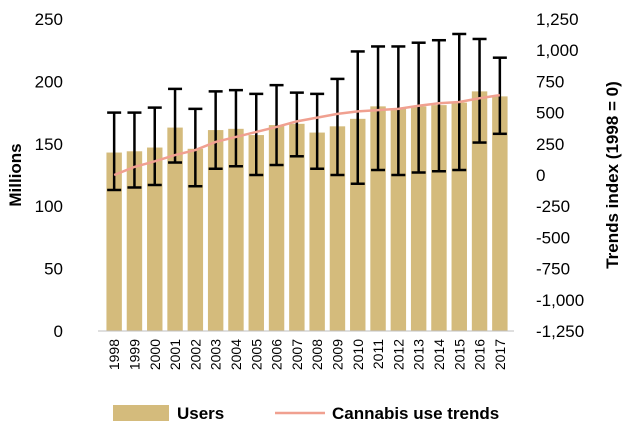 This screenshot has width=627, height=427. What do you see at coordinates (297, 227) in the screenshot?
I see `bar-2007` at bounding box center [297, 227].